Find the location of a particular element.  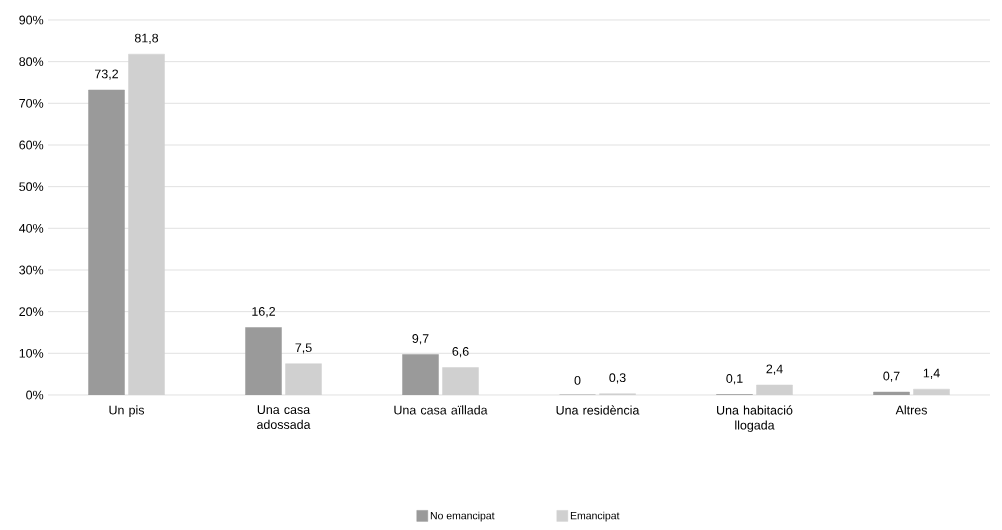

x-tick-label: Una casa adossada is located at coordinates (284, 417).